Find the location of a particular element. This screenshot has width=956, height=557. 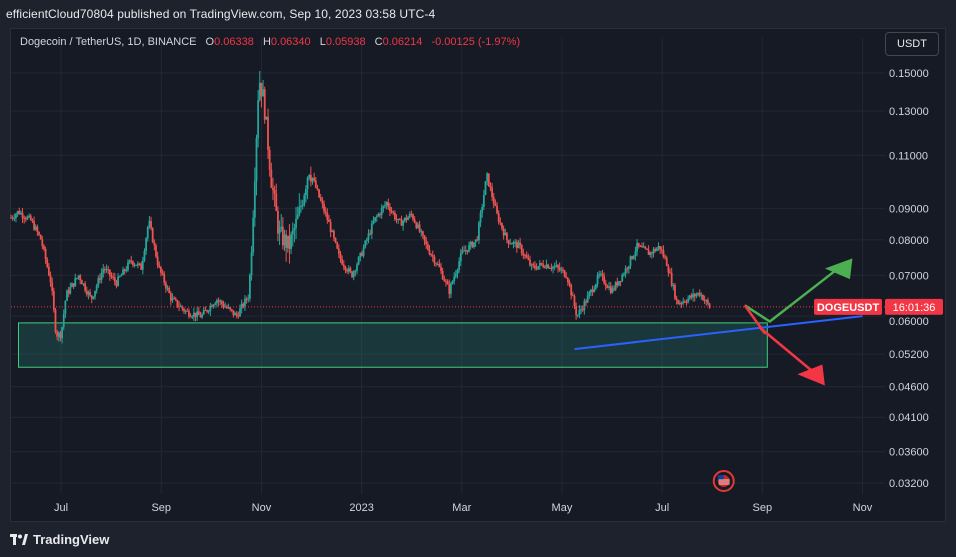

low-label: L is located at coordinates (322, 42).